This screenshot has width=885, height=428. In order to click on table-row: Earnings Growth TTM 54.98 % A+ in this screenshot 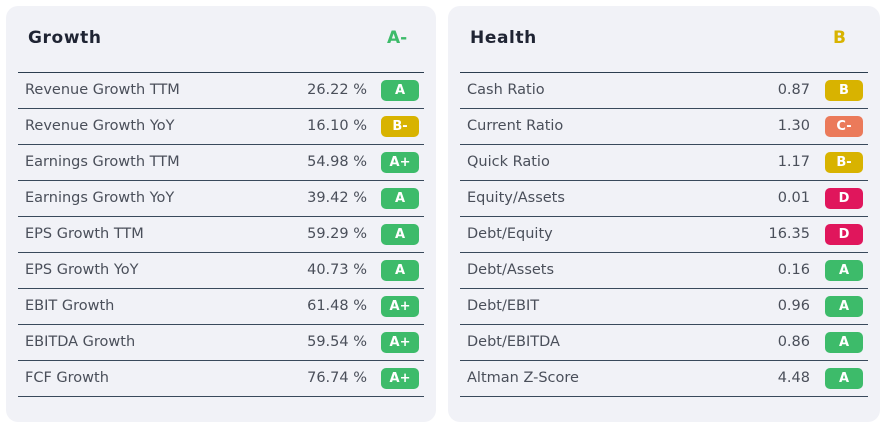, I will do `click(221, 163)`.